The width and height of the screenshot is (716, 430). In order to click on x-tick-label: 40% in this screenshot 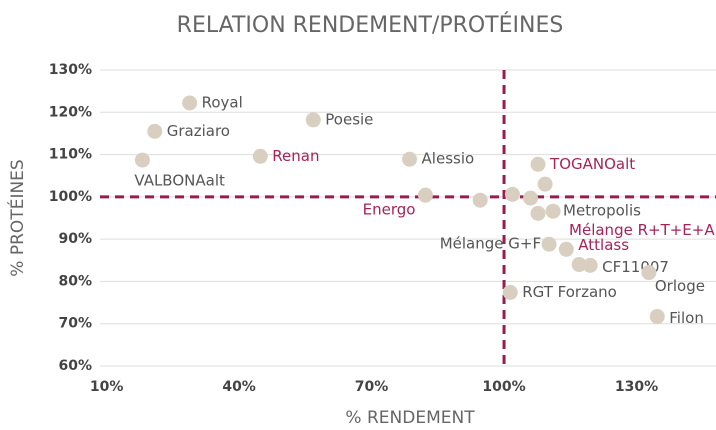, I will do `click(239, 387)`.